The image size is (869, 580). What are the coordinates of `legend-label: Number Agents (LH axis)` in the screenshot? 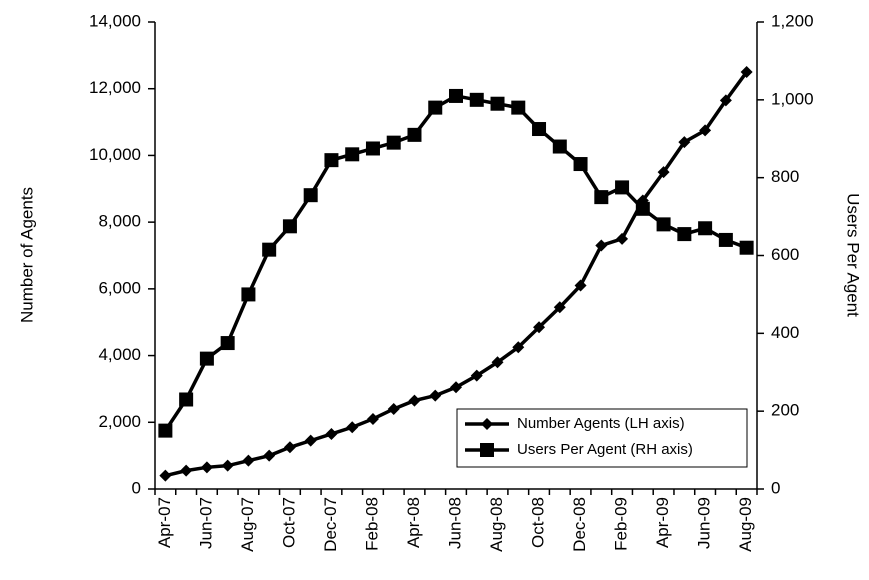 It's located at (601, 423).